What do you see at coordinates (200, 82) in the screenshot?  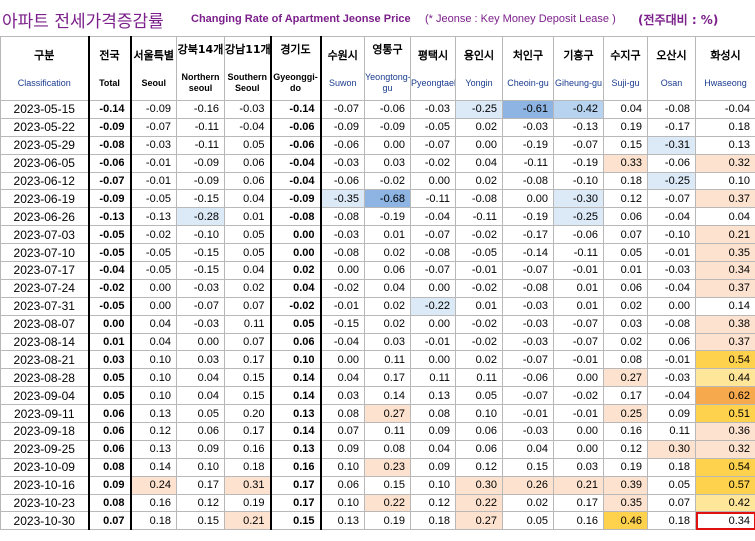 I see `column-header-english: Northern seoul` at bounding box center [200, 82].